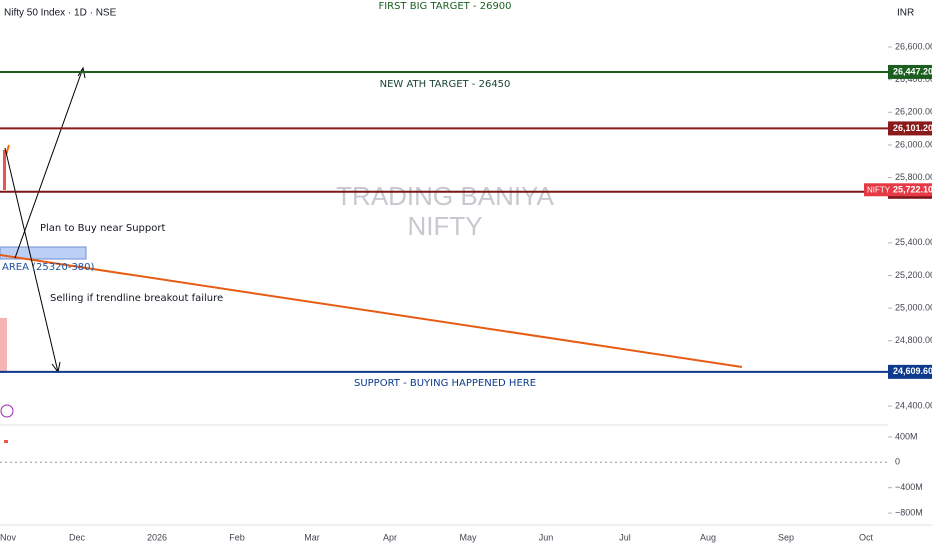 Image resolution: width=932 pixels, height=550 pixels. Describe the element at coordinates (905, 13) in the screenshot. I see `currency: INR` at that location.